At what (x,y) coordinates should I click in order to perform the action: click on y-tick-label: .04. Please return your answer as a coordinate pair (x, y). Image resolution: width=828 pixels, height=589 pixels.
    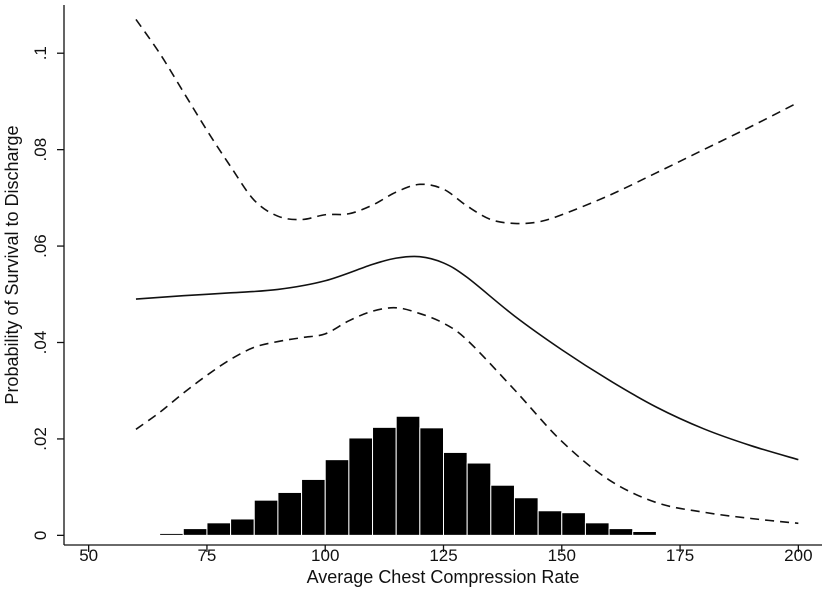
    Looking at the image, I should click on (40, 343).